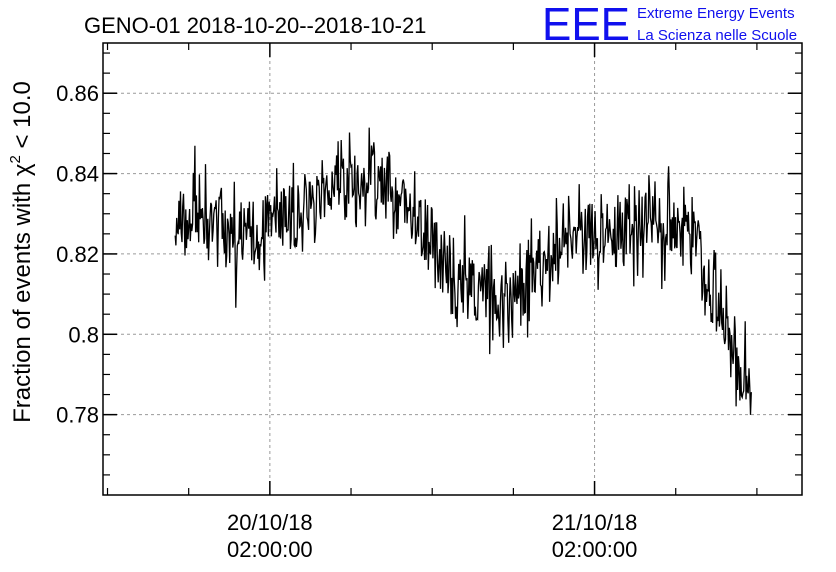 The height and width of the screenshot is (572, 836). What do you see at coordinates (77, 254) in the screenshot?
I see `y-tick-label: 0.82` at bounding box center [77, 254].